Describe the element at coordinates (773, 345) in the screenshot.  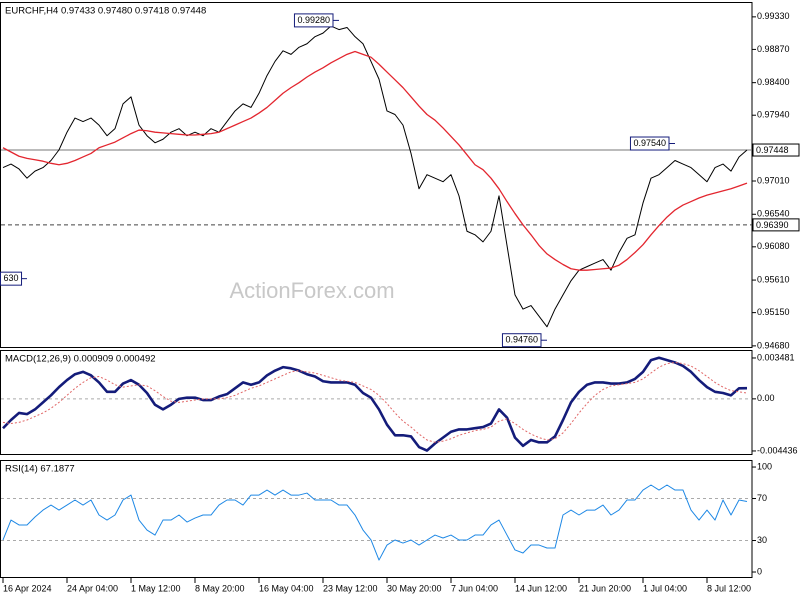
I see `y-tick-label: 0.94680` at that location.